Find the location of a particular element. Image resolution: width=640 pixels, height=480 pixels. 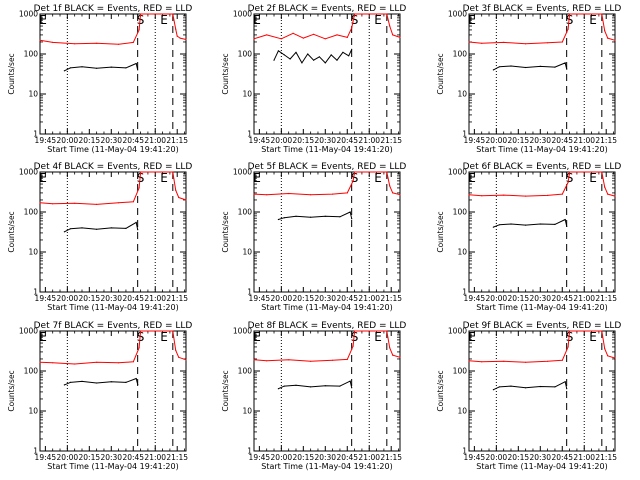

panel-title: Det 5f BLACK = Events, RED = LLD is located at coordinates (327, 167).